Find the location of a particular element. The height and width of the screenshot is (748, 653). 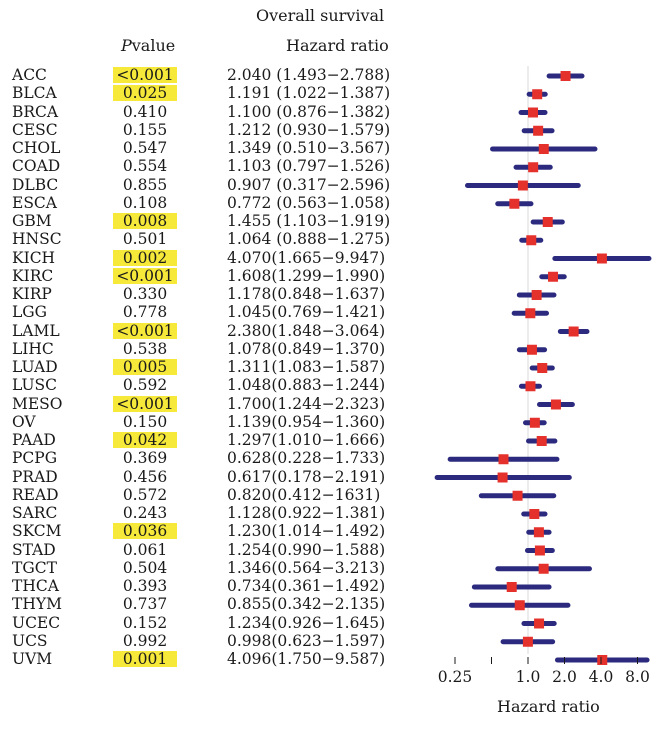

hazard-ratio-cell: 0.617(0.178−2.191) is located at coordinates (306, 476).